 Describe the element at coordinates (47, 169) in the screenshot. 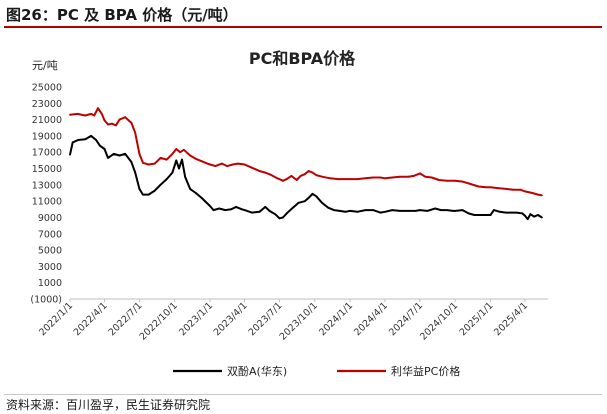

I see `y-tick-label: 15000` at that location.